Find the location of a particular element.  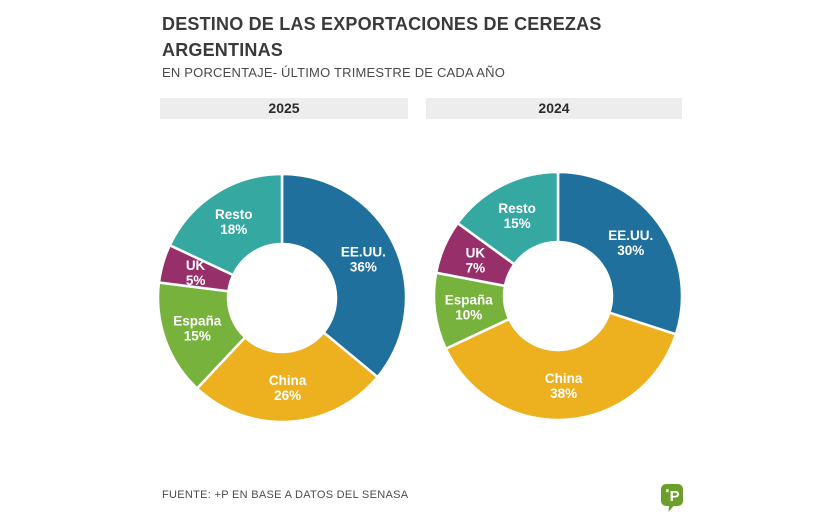

slice-label: España 15% is located at coordinates (197, 328).